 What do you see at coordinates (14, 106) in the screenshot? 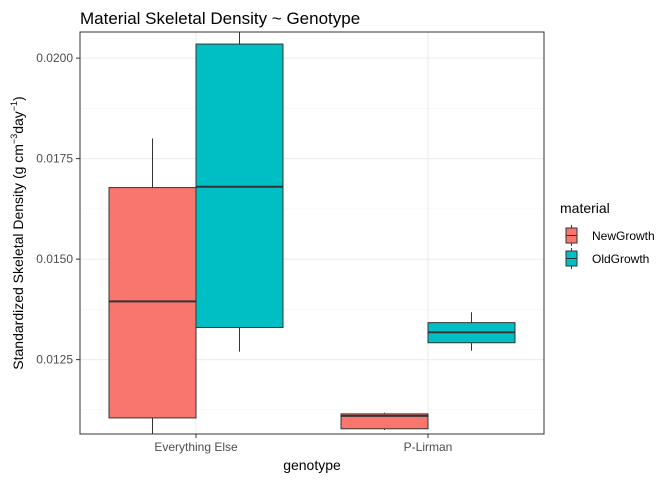
I see `y-axis-title-sup2: −1` at bounding box center [14, 106].